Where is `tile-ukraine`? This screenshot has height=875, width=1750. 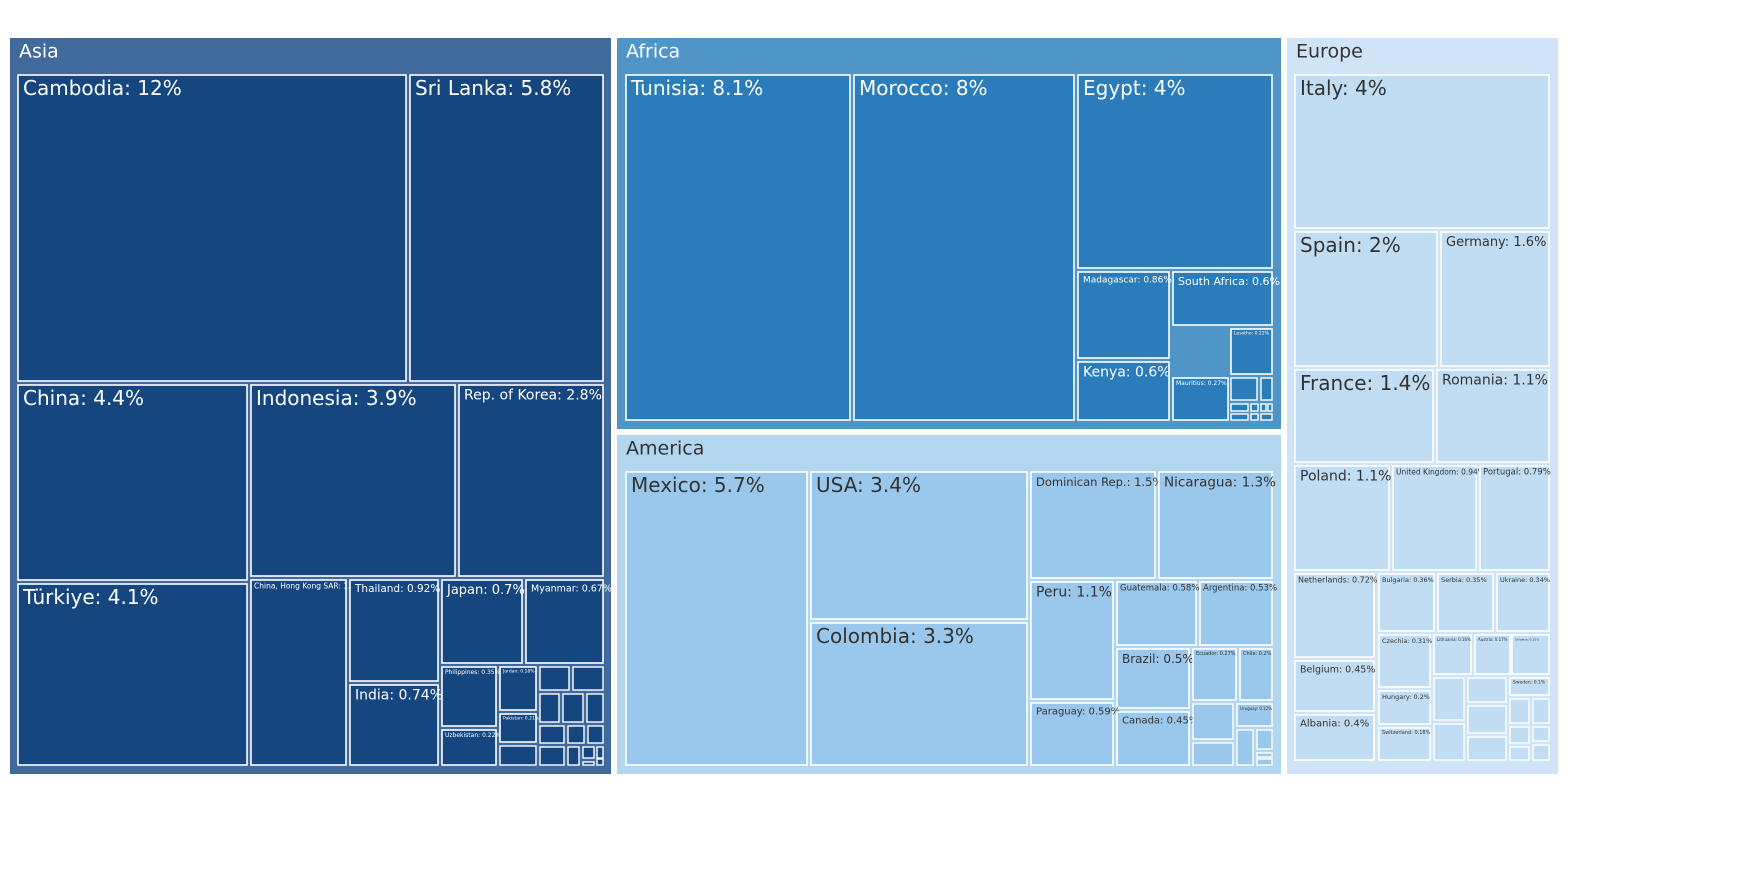
tile-ukraine is located at coordinates (1523, 602).